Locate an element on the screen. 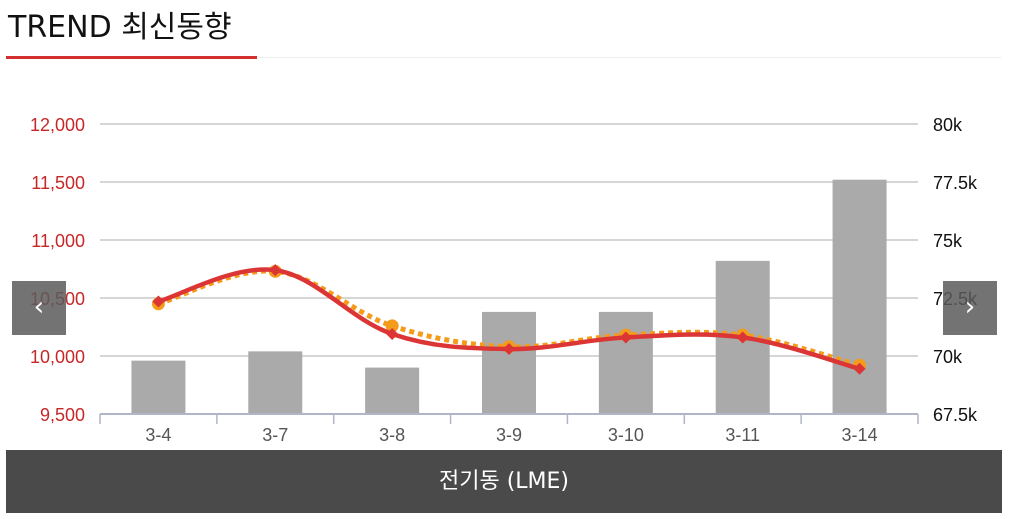 The width and height of the screenshot is (1009, 519). axes is located at coordinates (509, 418).